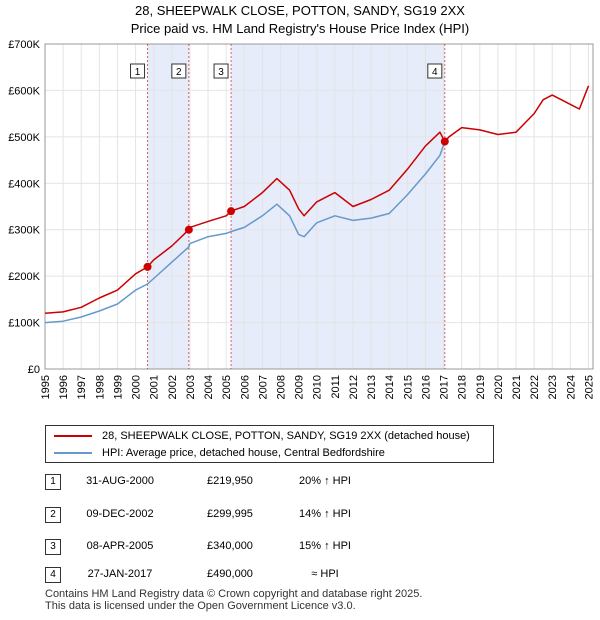 Image resolution: width=600 pixels, height=620 pixels. What do you see at coordinates (34, 370) in the screenshot?
I see `y-tick-label: £0` at bounding box center [34, 370].